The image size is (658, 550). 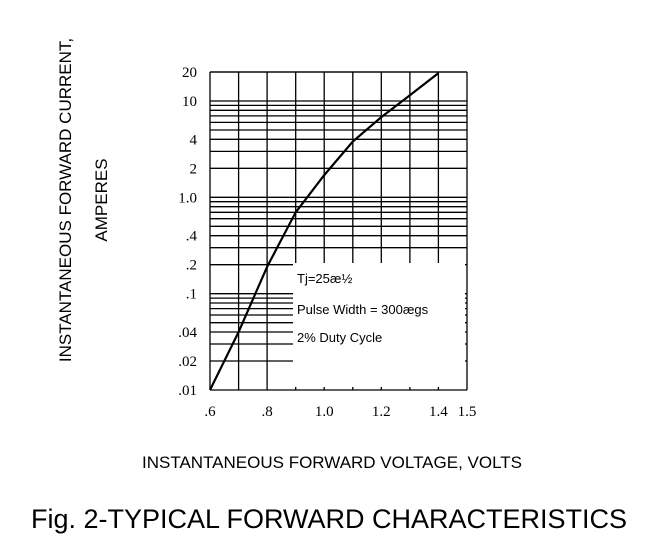 What do you see at coordinates (329, 519) in the screenshot?
I see `figure-caption: Fig. 2-TYPICAL FORWARD CHARACTERISTICS` at bounding box center [329, 519].